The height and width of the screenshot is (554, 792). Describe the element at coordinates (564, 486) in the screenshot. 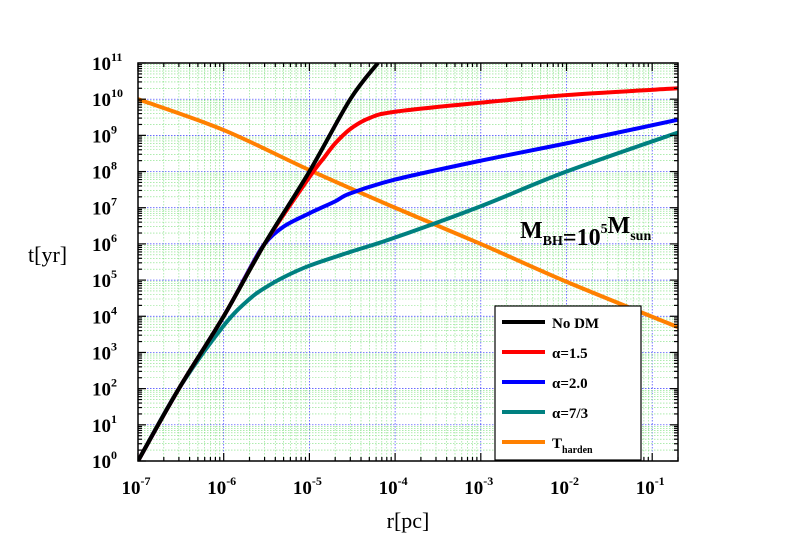

I see `x-tick-label: 10⁻²` at that location.